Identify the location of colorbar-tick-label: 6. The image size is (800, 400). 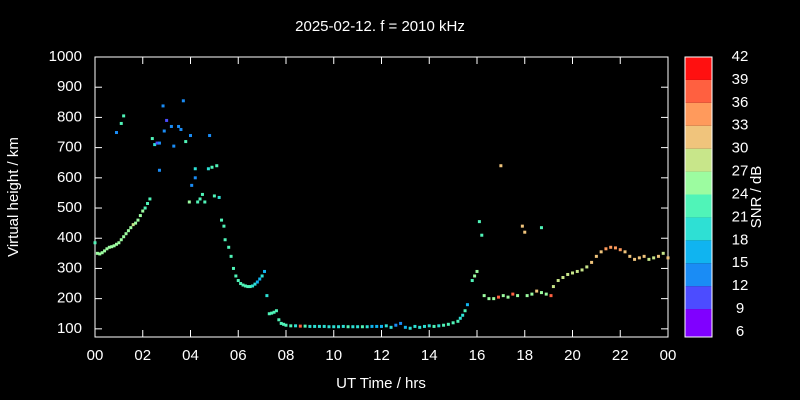
(740, 331).